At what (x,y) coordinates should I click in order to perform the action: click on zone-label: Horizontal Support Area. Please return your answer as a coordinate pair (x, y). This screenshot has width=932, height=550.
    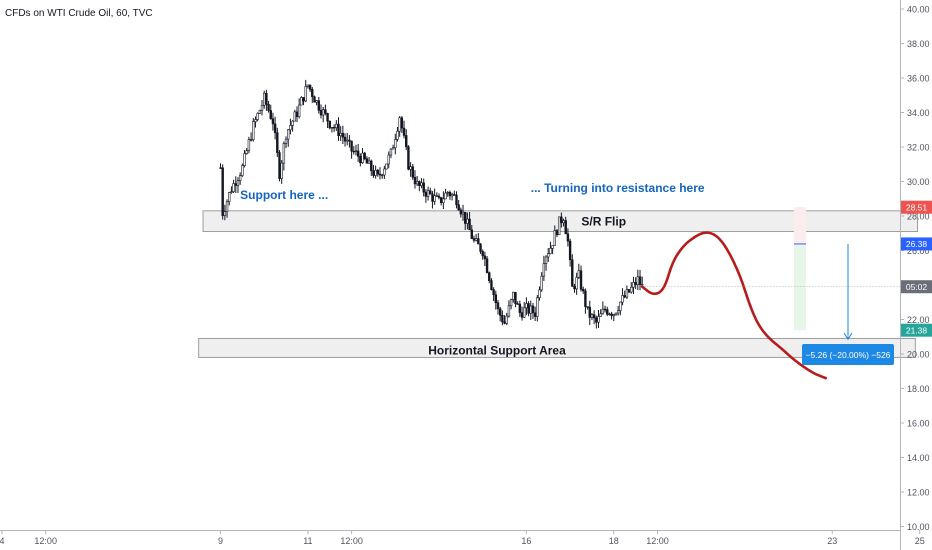
    Looking at the image, I should click on (497, 350).